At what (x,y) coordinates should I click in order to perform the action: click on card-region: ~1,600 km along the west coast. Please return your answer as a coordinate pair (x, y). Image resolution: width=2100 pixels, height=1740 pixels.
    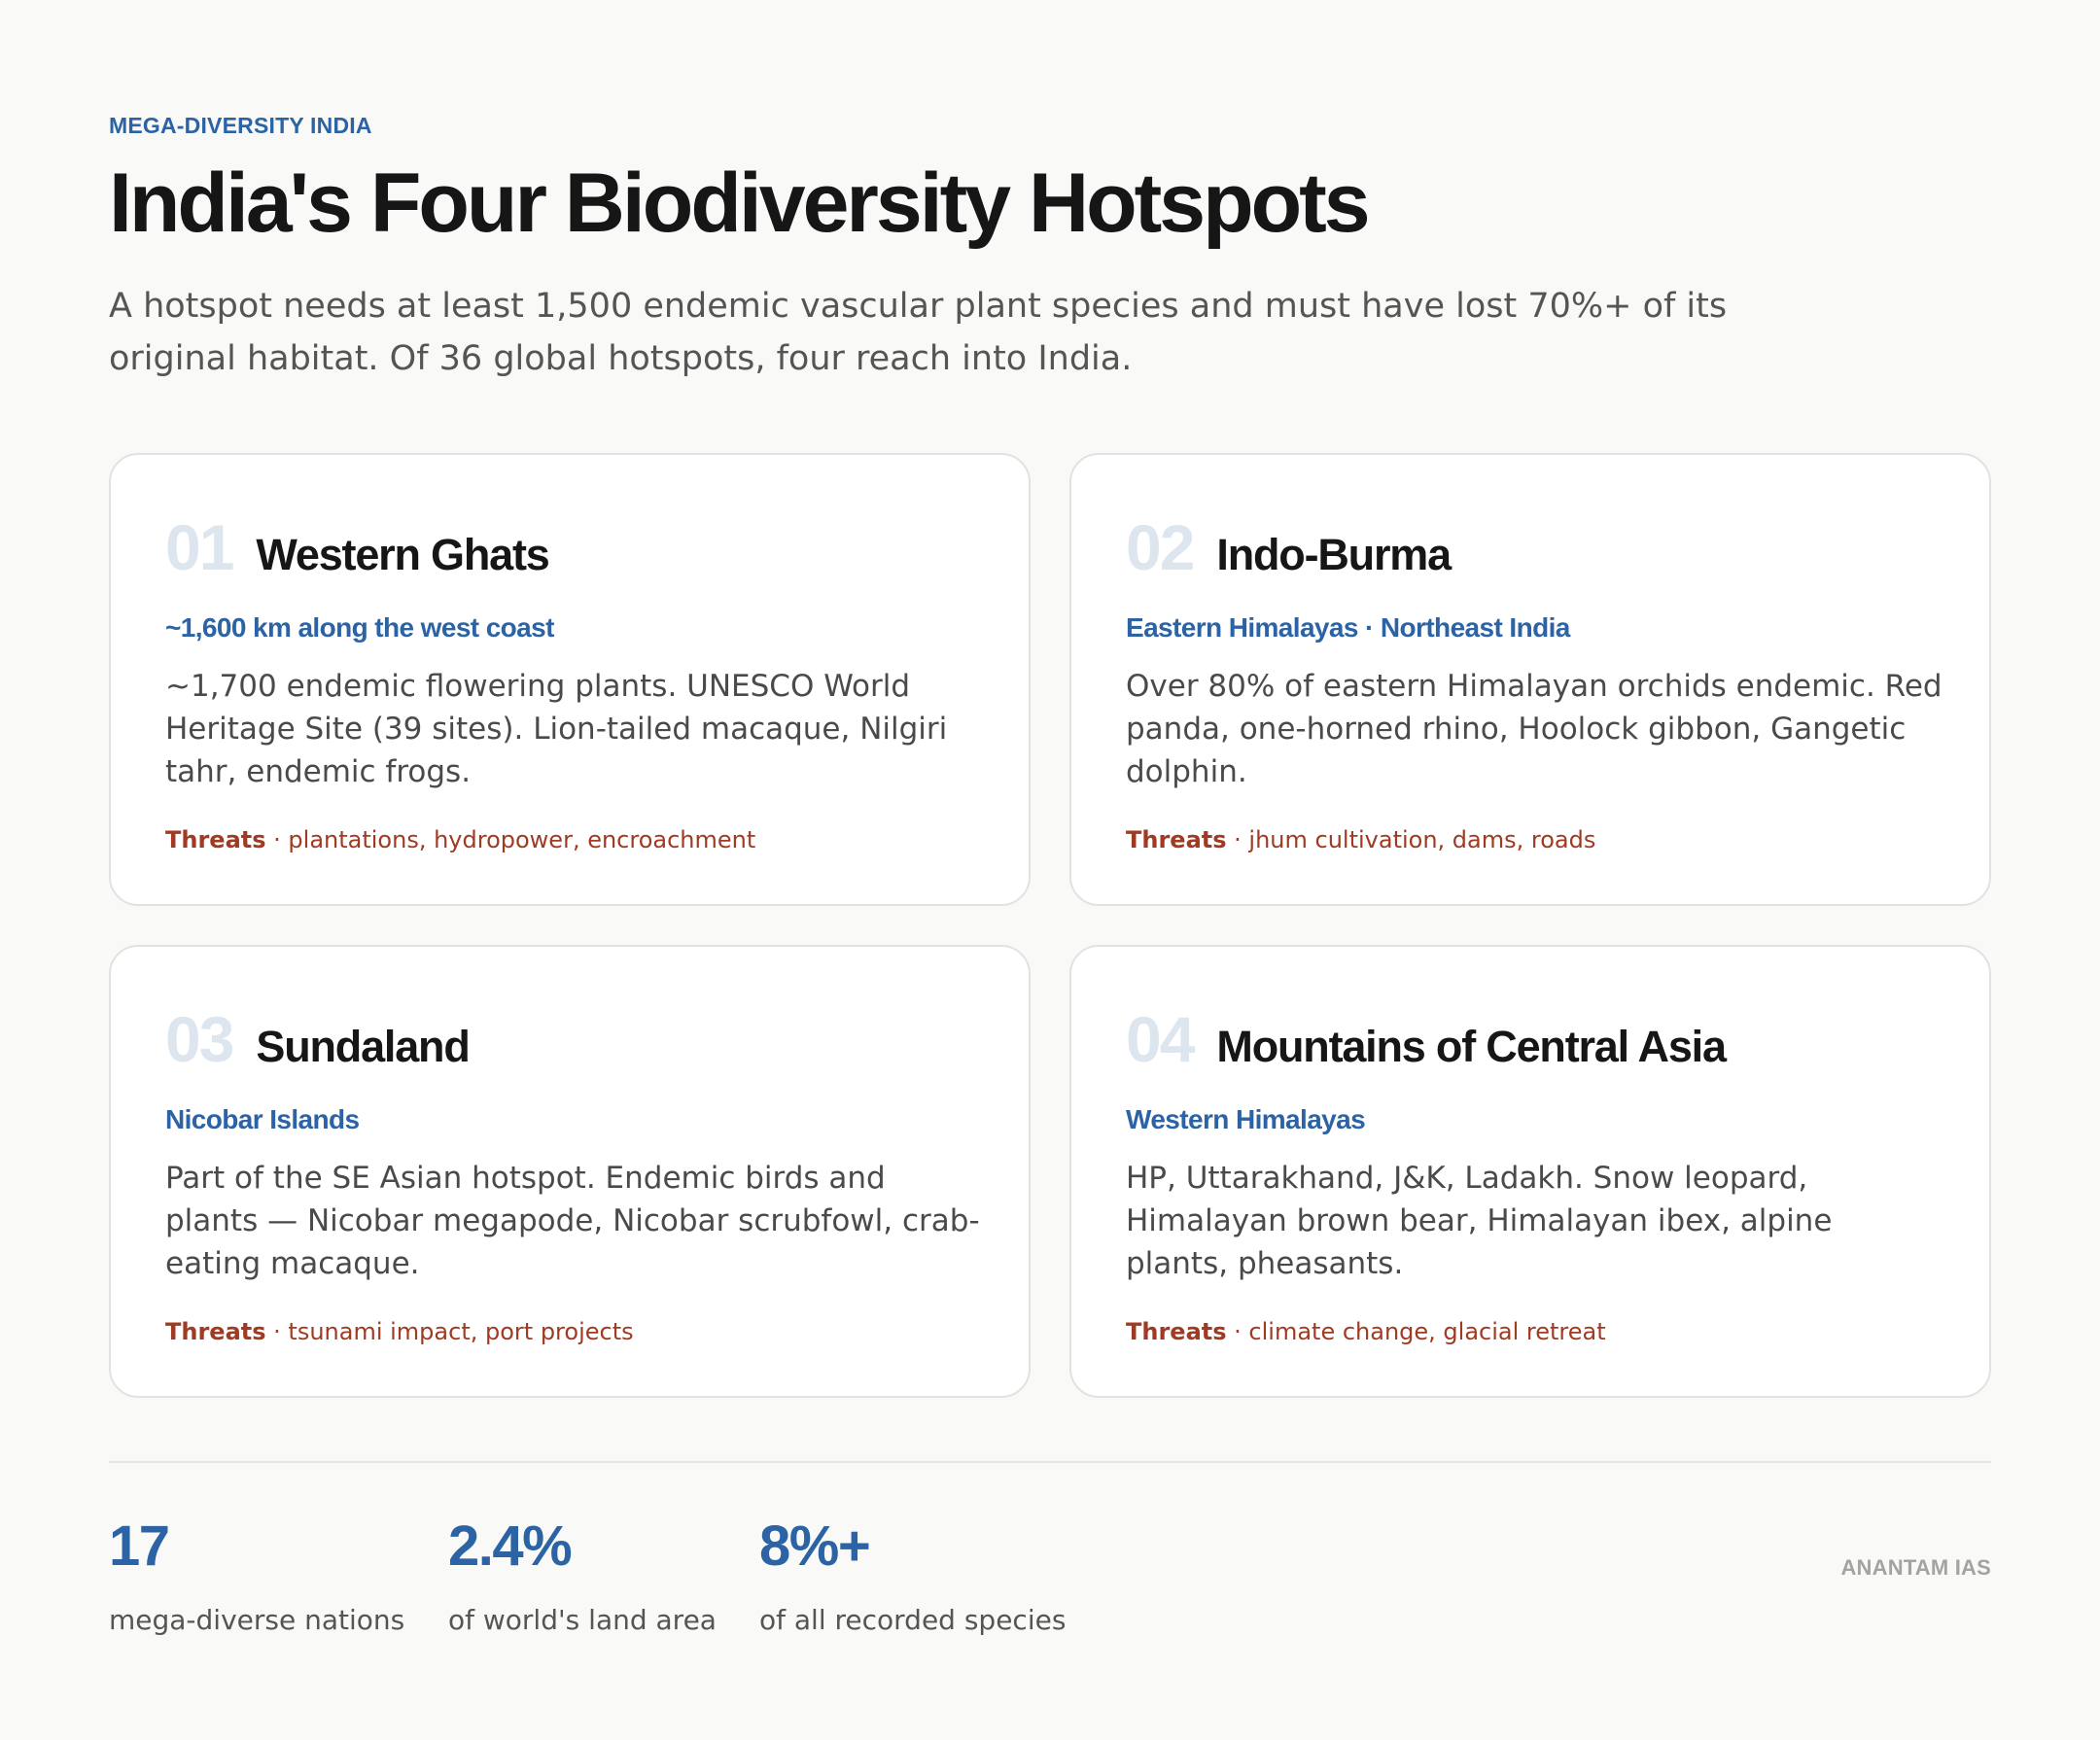
    Looking at the image, I should click on (359, 627).